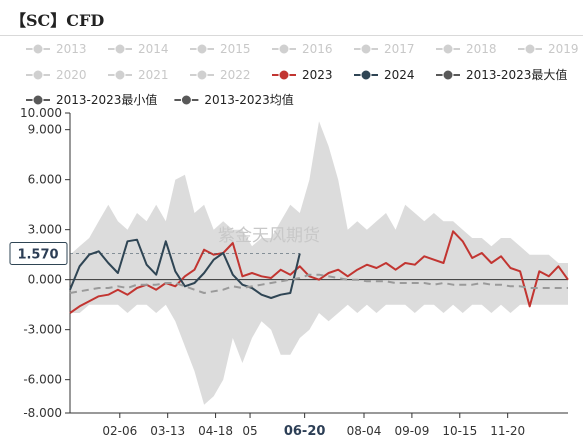  What do you see at coordinates (235, 49) in the screenshot?
I see `legend-label: 2015` at bounding box center [235, 49].